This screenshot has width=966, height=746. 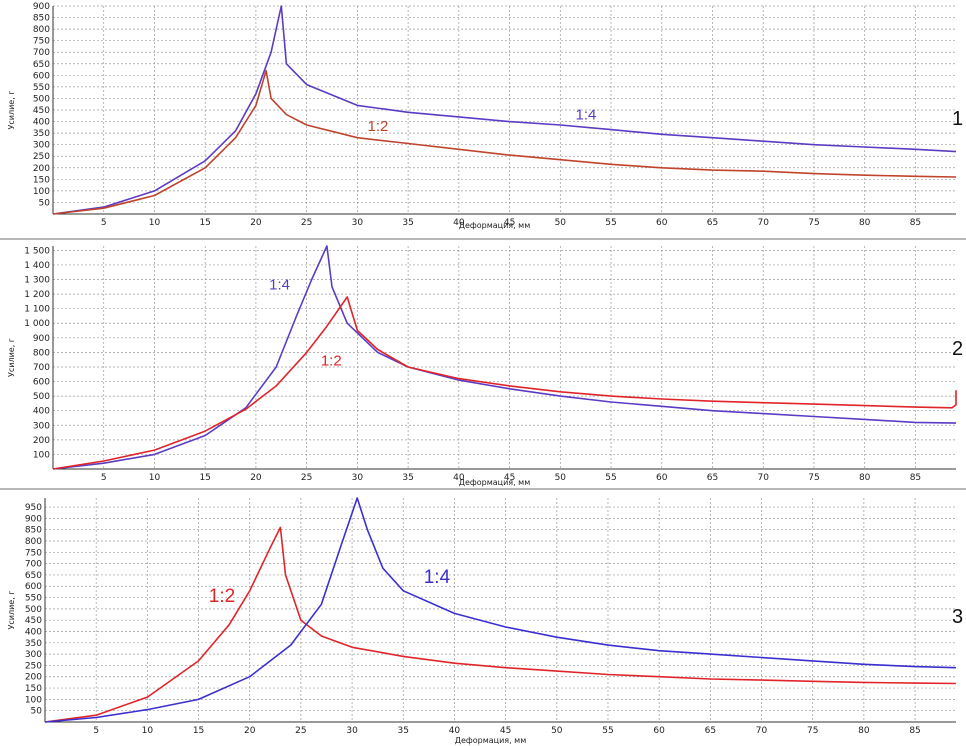 What do you see at coordinates (958, 349) in the screenshot?
I see `panel-number-2: 2` at bounding box center [958, 349].